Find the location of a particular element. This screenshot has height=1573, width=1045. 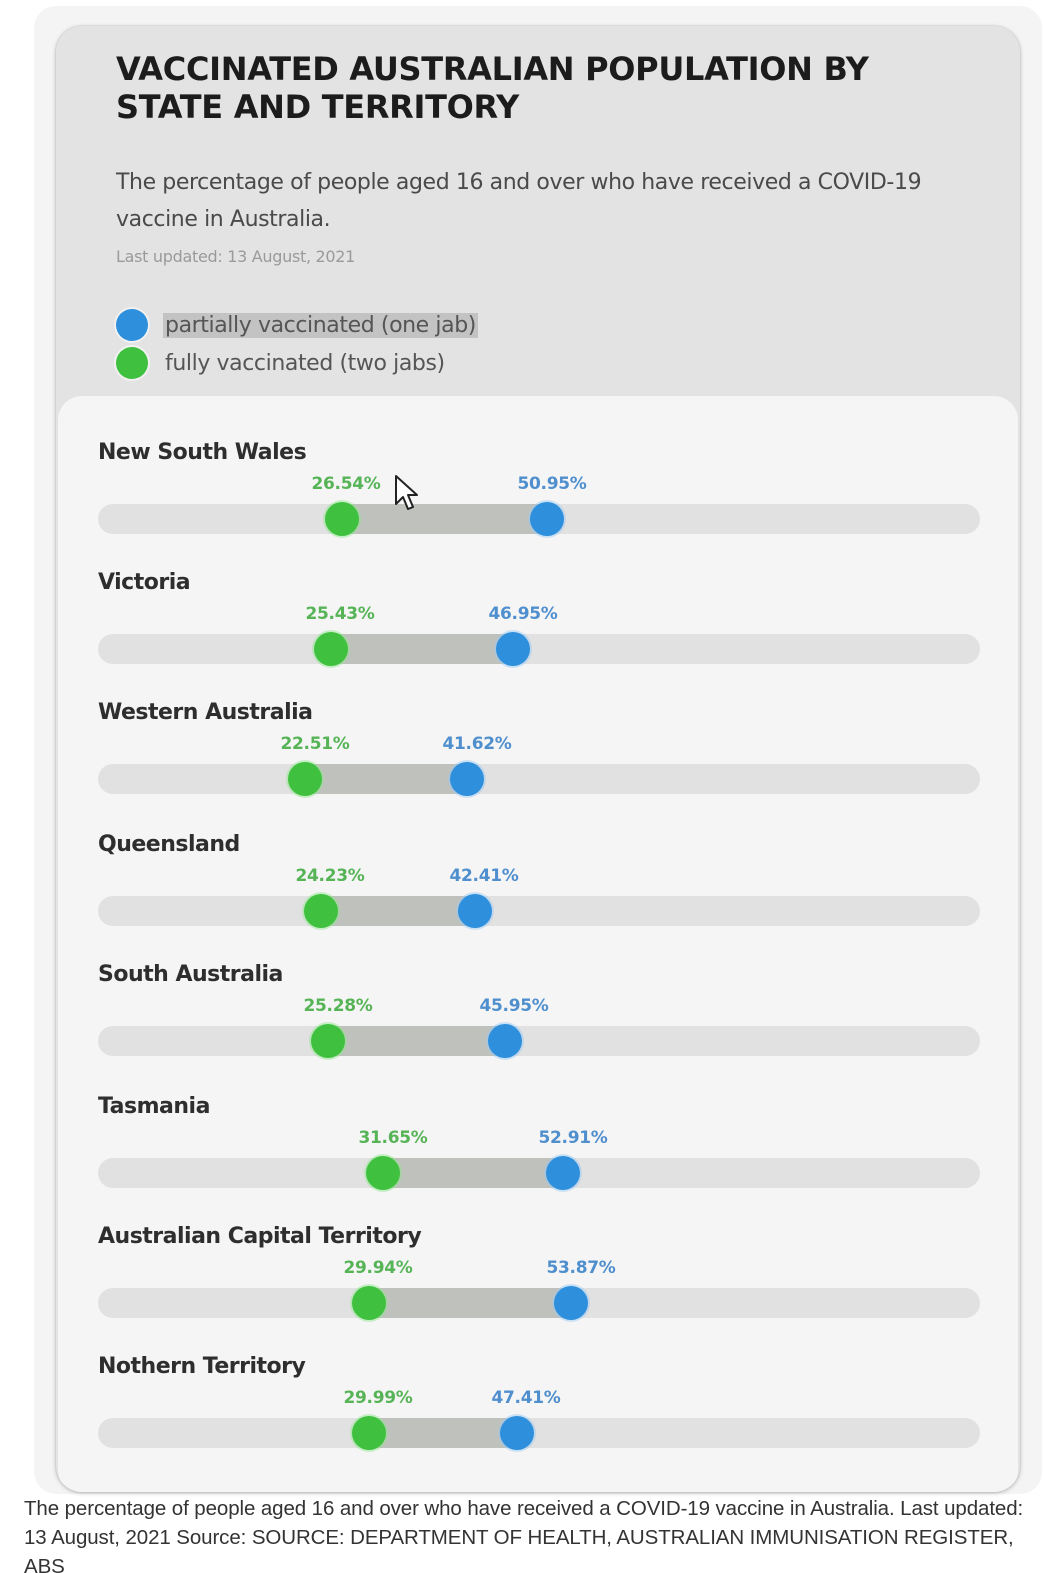

chart-row-south-australia: South Australia 25.28% 45.95% is located at coordinates (539, 1027).